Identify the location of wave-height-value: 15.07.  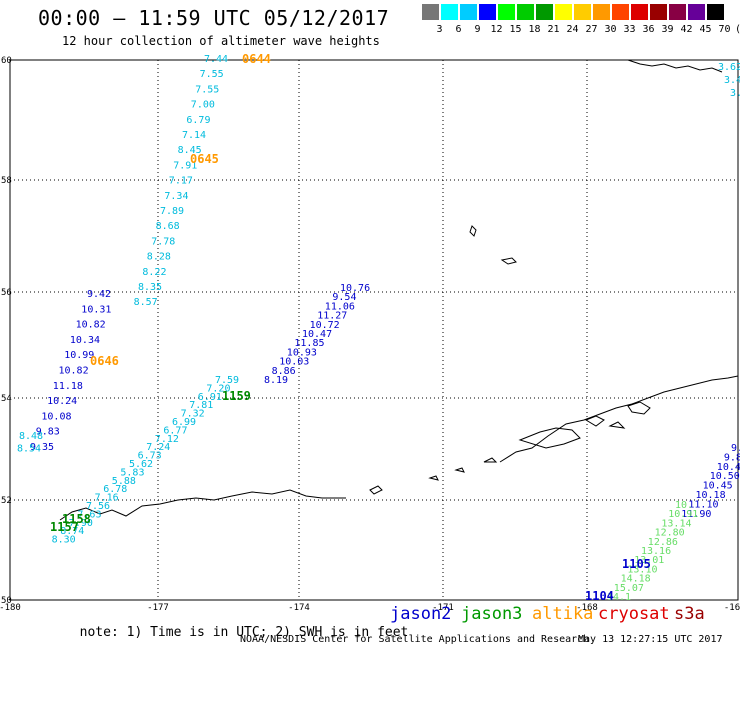
(629, 588).